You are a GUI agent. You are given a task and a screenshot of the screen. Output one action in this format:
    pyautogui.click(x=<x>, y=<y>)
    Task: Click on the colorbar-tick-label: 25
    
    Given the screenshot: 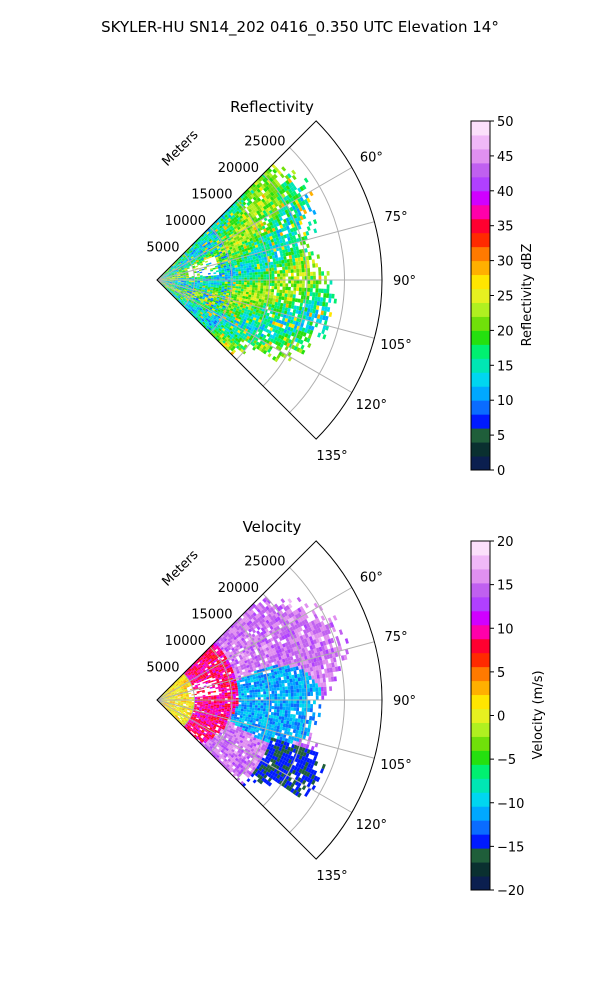 What is the action you would take?
    pyautogui.click(x=505, y=297)
    